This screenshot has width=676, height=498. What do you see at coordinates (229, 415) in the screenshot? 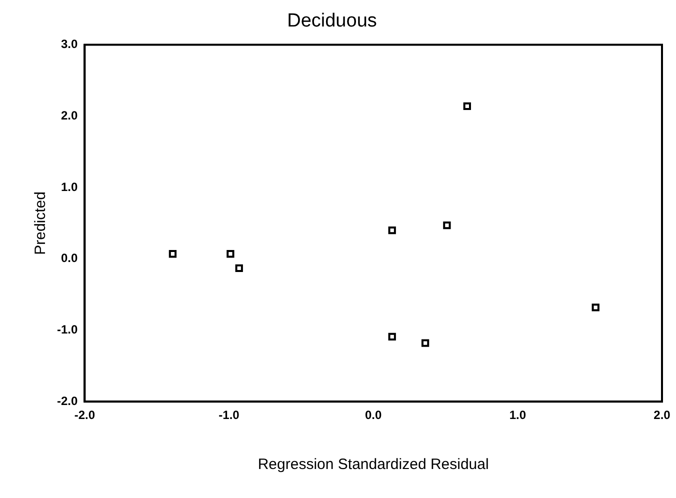
I see `x-tick-label: -1.0` at bounding box center [229, 415].